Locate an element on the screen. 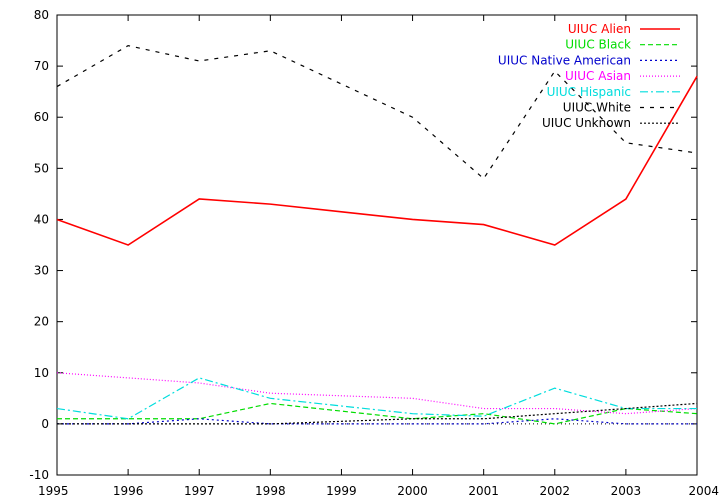 Image resolution: width=720 pixels, height=504 pixels. y-tick-label: -10 is located at coordinates (39, 475).